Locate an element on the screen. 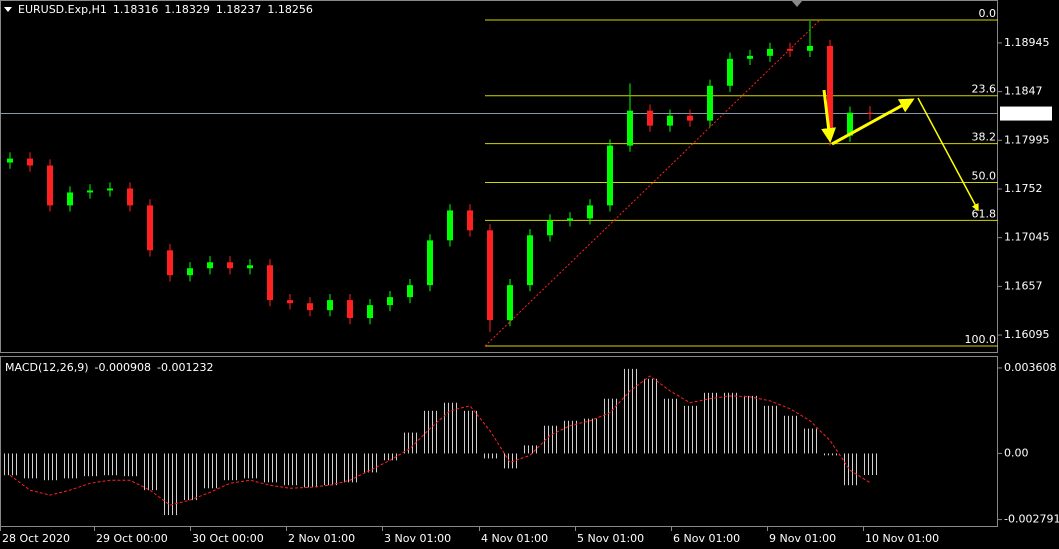 The width and height of the screenshot is (1059, 549). y-tick-label: 1.1752 is located at coordinates (1023, 188).